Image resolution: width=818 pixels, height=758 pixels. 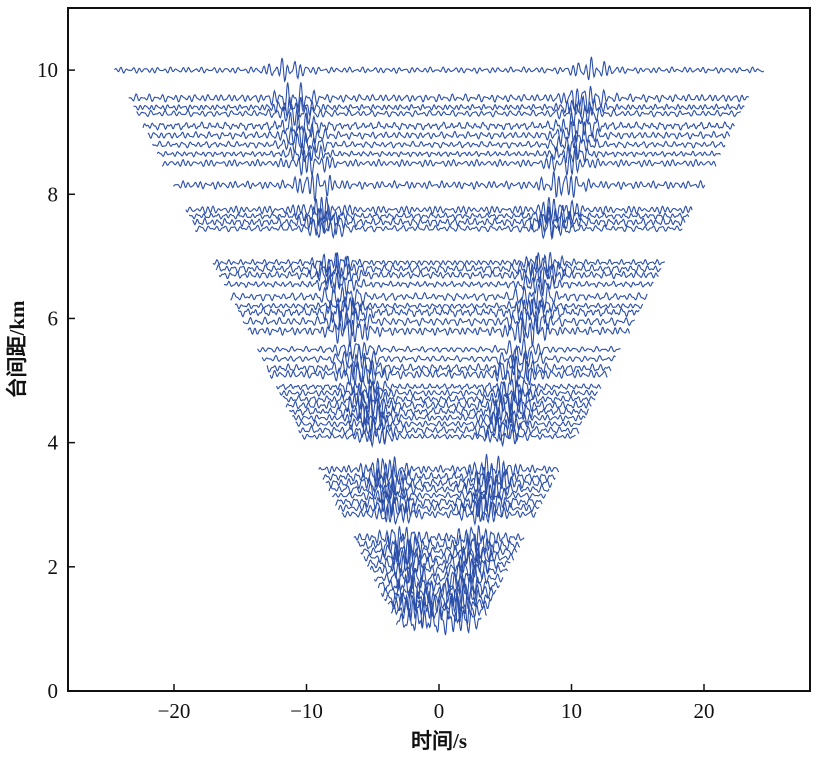 I want to click on y-axis: 0 2 4 6 8 10, so click(x=56, y=380).